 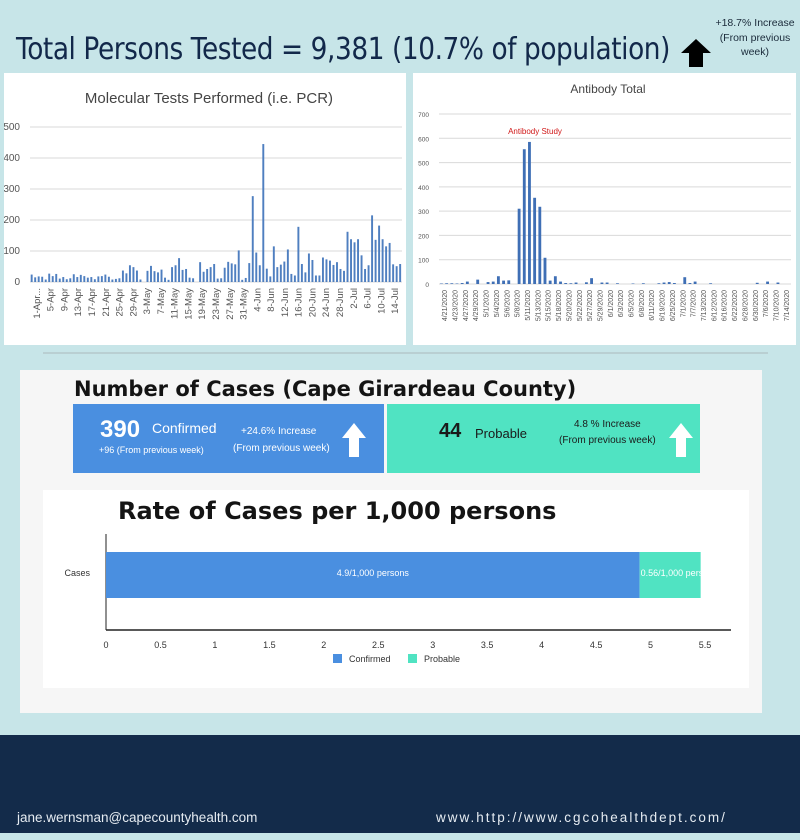 What do you see at coordinates (745, 305) in the screenshot?
I see `x-tick-label: 6/28/2020` at bounding box center [745, 305].